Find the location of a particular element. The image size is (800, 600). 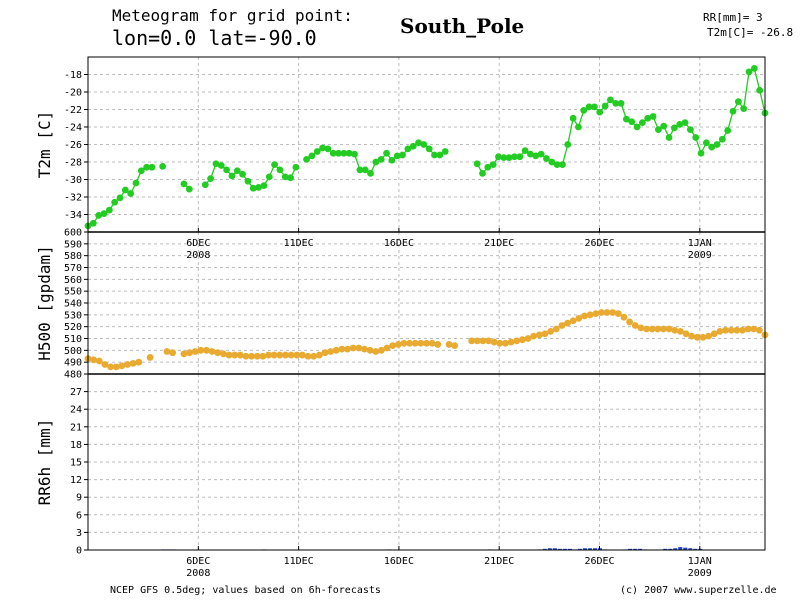

x-tick-year: 2009 is located at coordinates (700, 255).